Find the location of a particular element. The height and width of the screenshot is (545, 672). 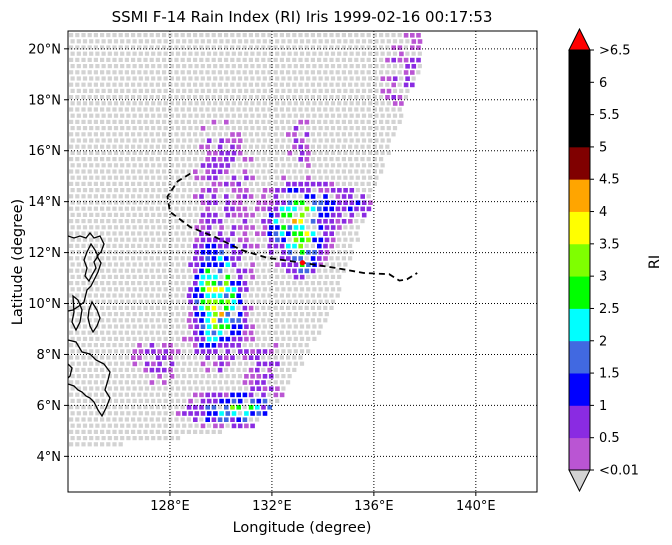

coastline-mindanao-inner is located at coordinates (70, 371).